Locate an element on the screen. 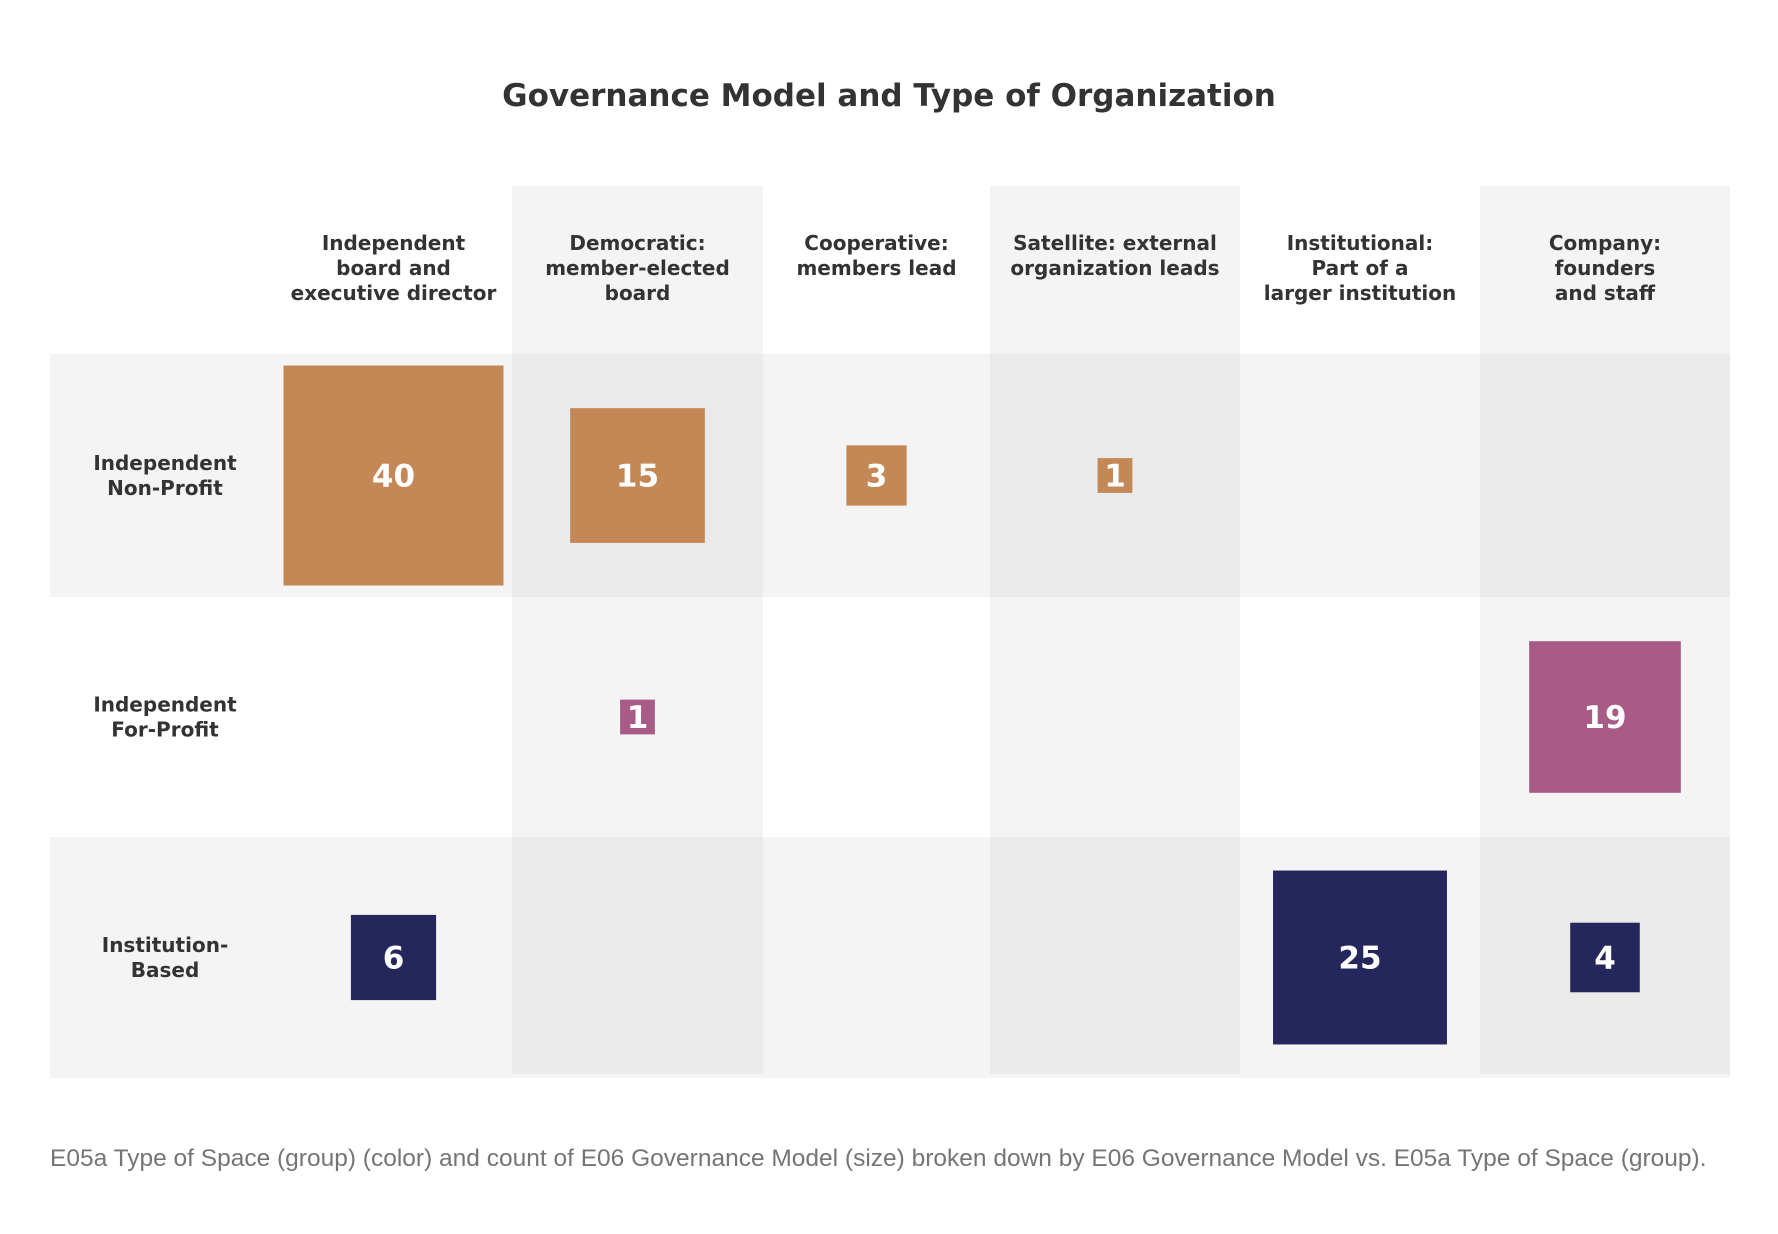 This screenshot has width=1778, height=1234. mark-label-r0-c1: 15 is located at coordinates (637, 477).